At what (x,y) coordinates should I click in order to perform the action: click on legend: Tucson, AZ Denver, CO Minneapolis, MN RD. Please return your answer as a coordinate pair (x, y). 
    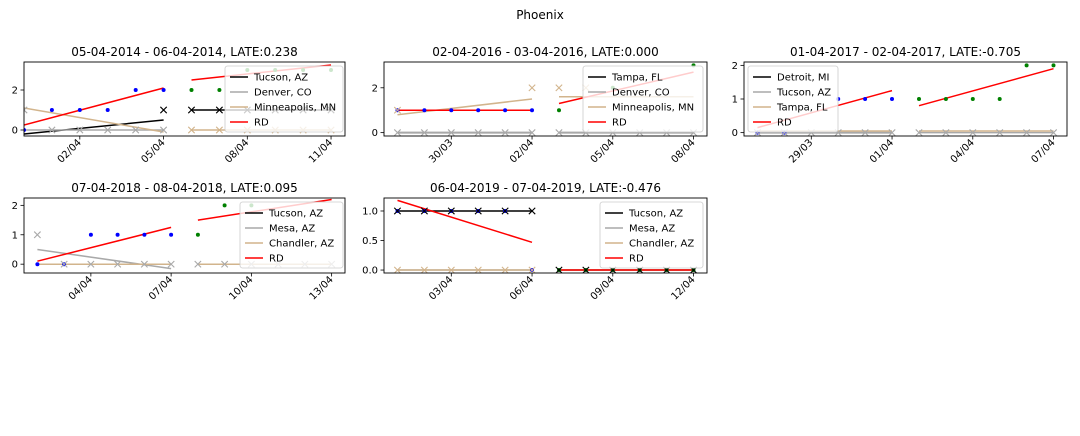
    Looking at the image, I should click on (284, 99).